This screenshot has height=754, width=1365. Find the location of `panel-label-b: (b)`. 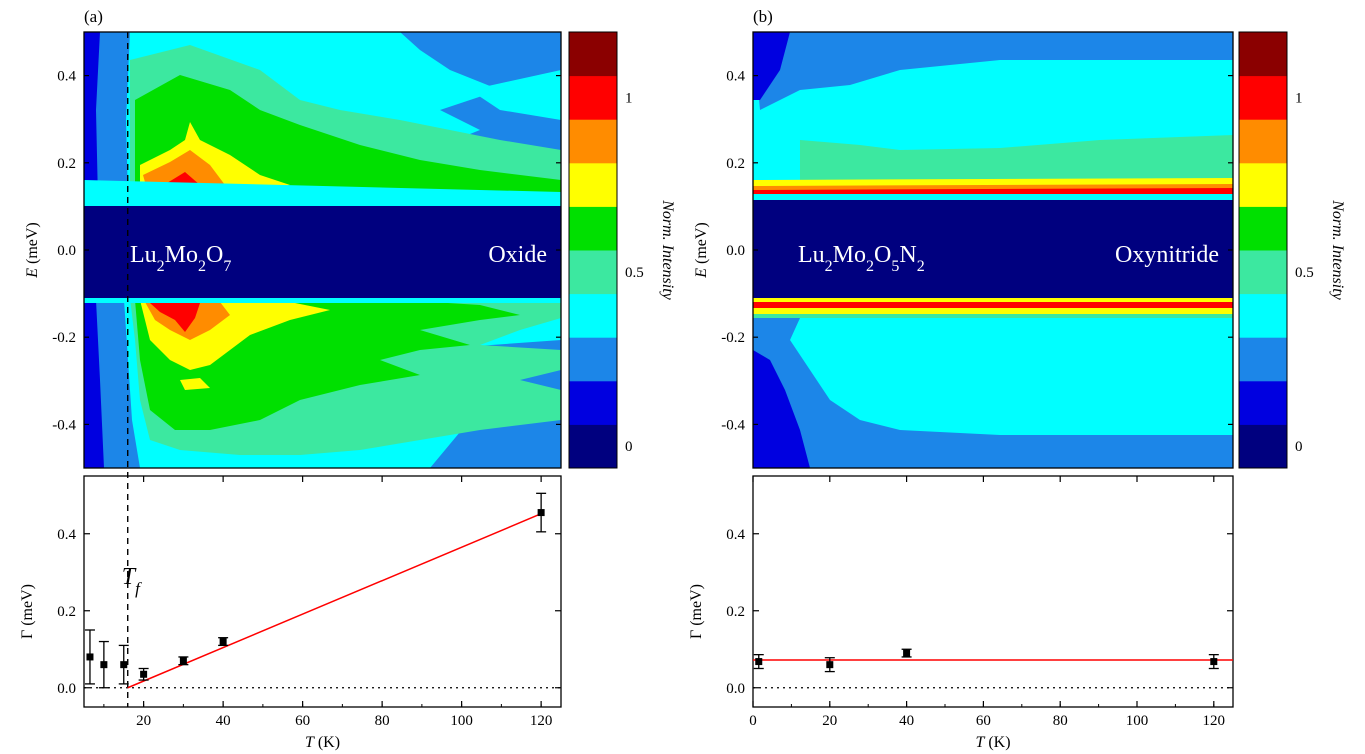

panel-label-b: (b) is located at coordinates (763, 16).